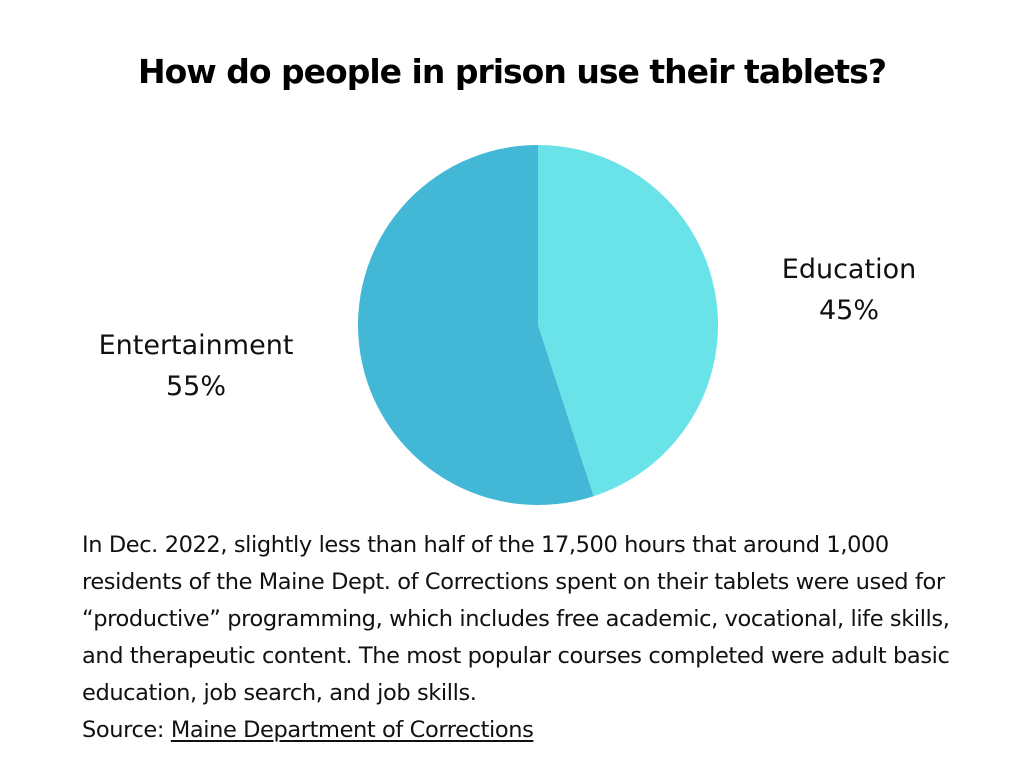  What do you see at coordinates (196, 386) in the screenshot?
I see `slice-value-entertainment: 55%` at bounding box center [196, 386].